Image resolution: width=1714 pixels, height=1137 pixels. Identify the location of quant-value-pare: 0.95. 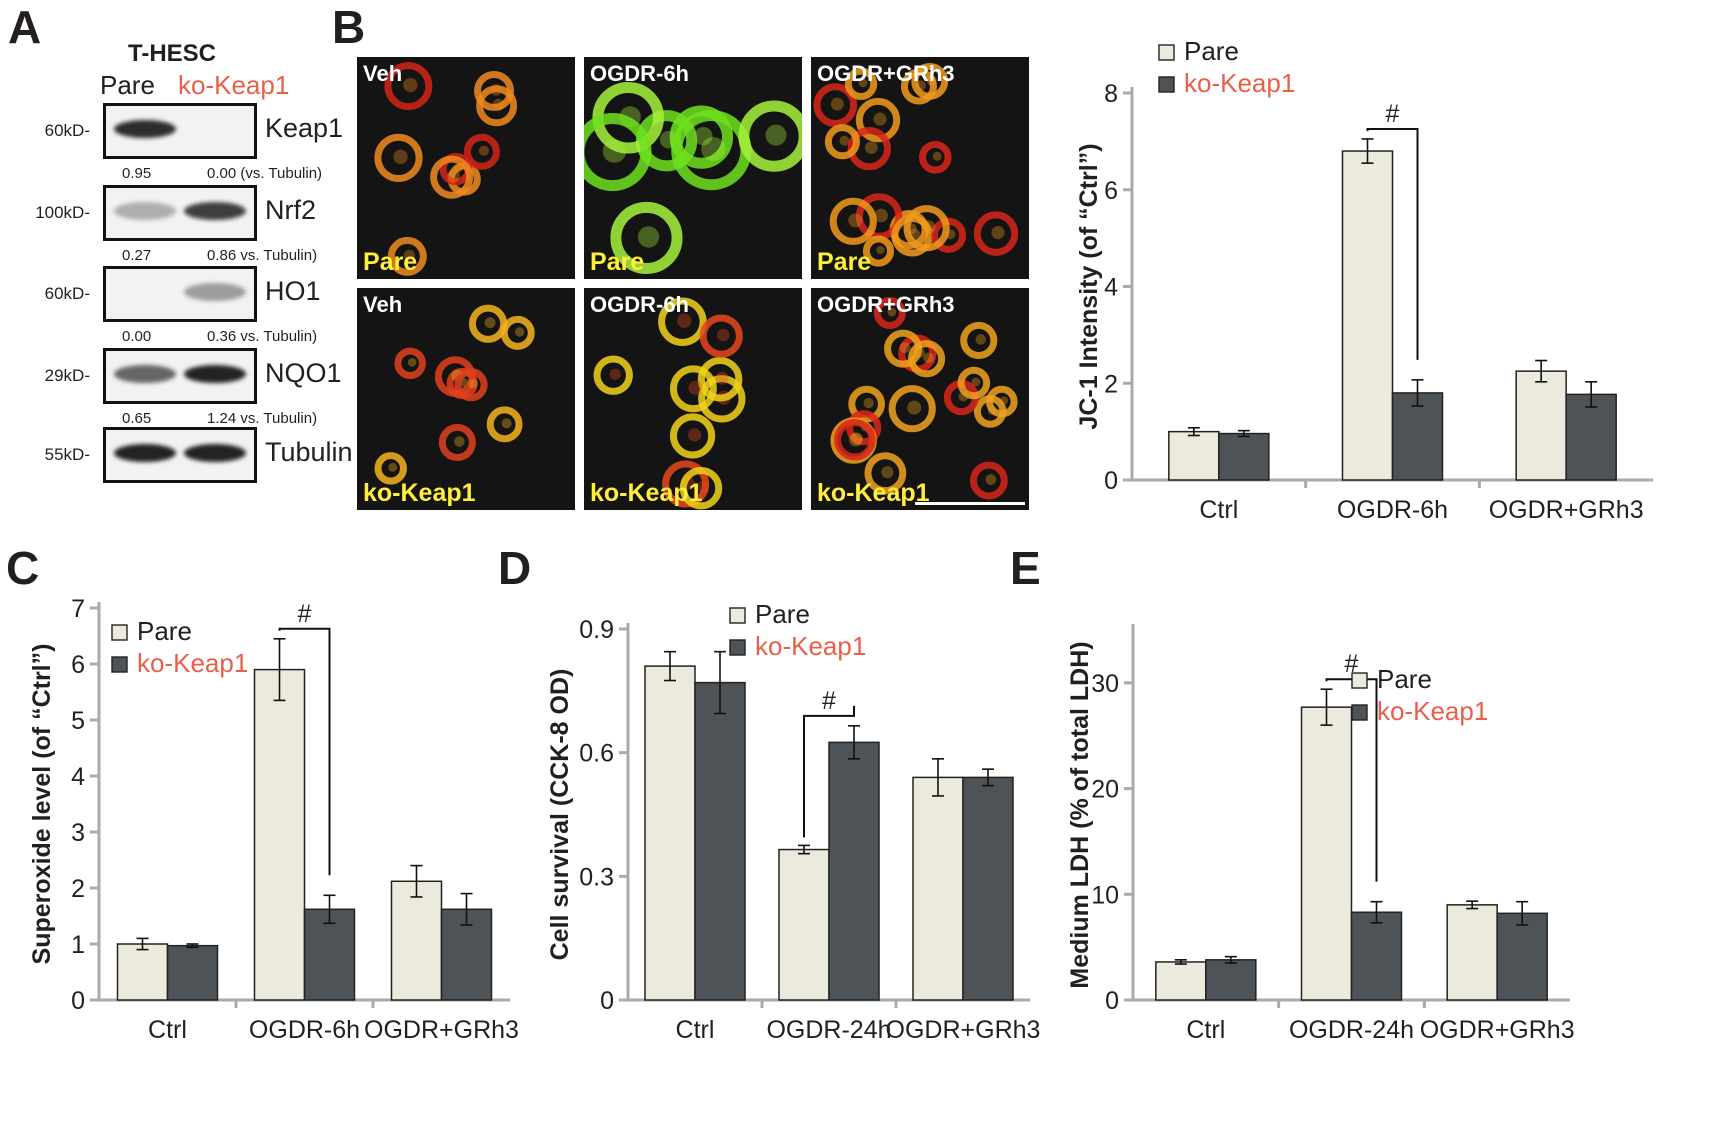
(137, 173).